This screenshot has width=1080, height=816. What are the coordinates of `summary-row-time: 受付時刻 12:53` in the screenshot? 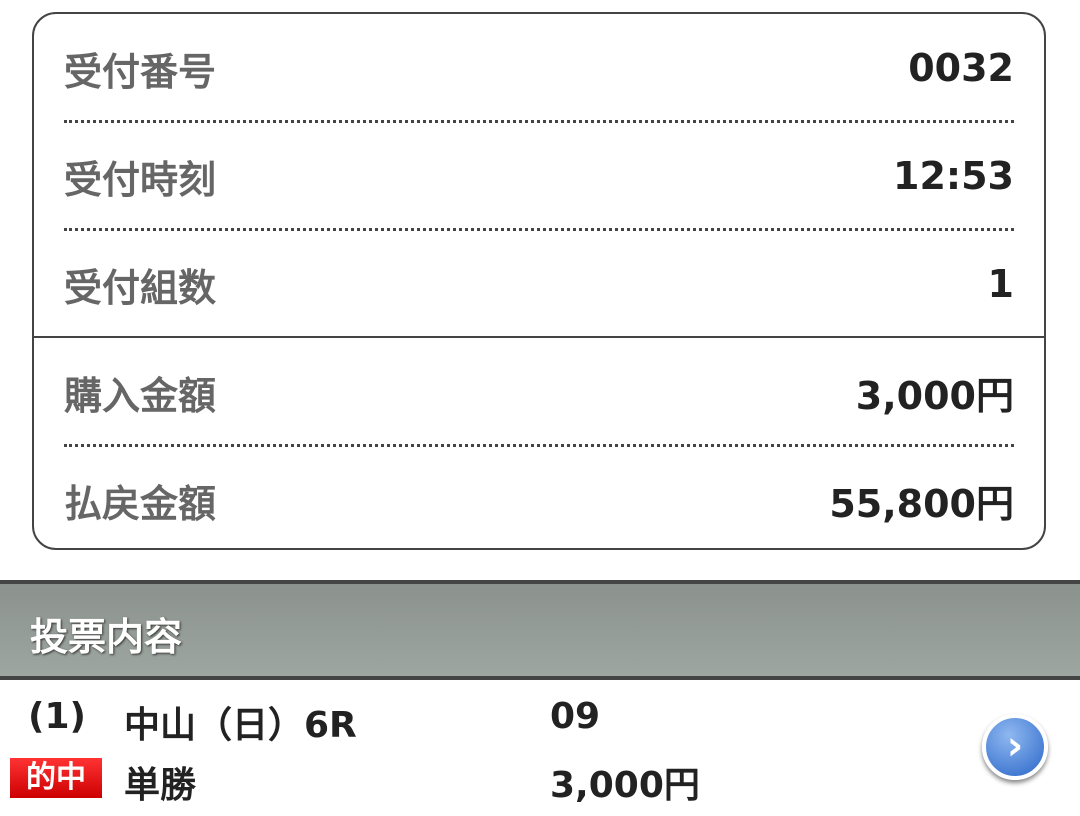 It's located at (539, 176).